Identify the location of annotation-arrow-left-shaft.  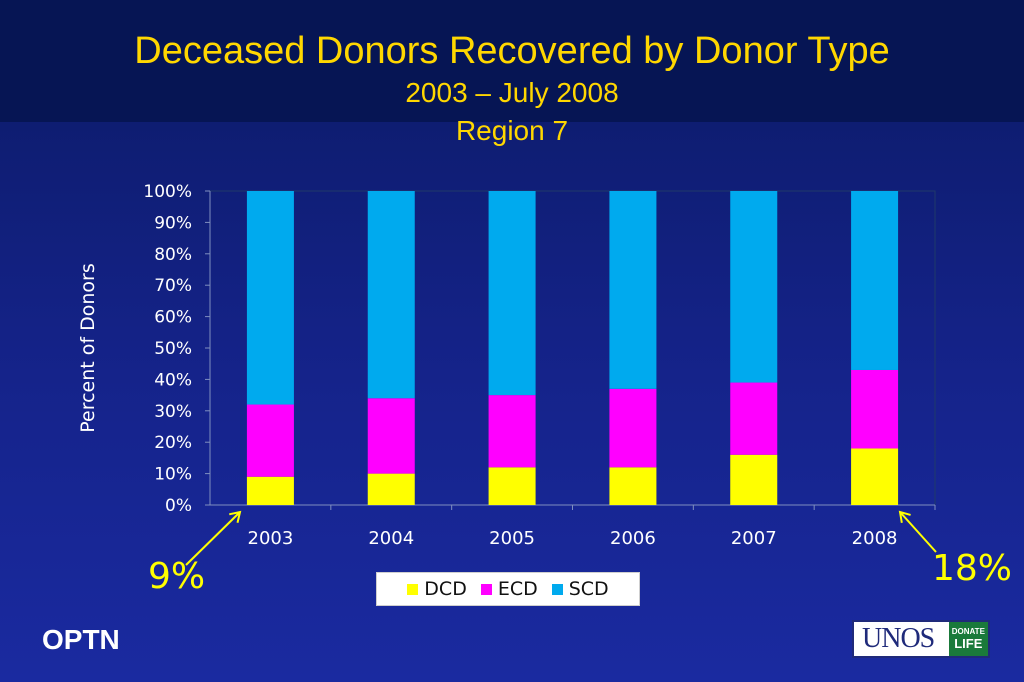
(213, 538).